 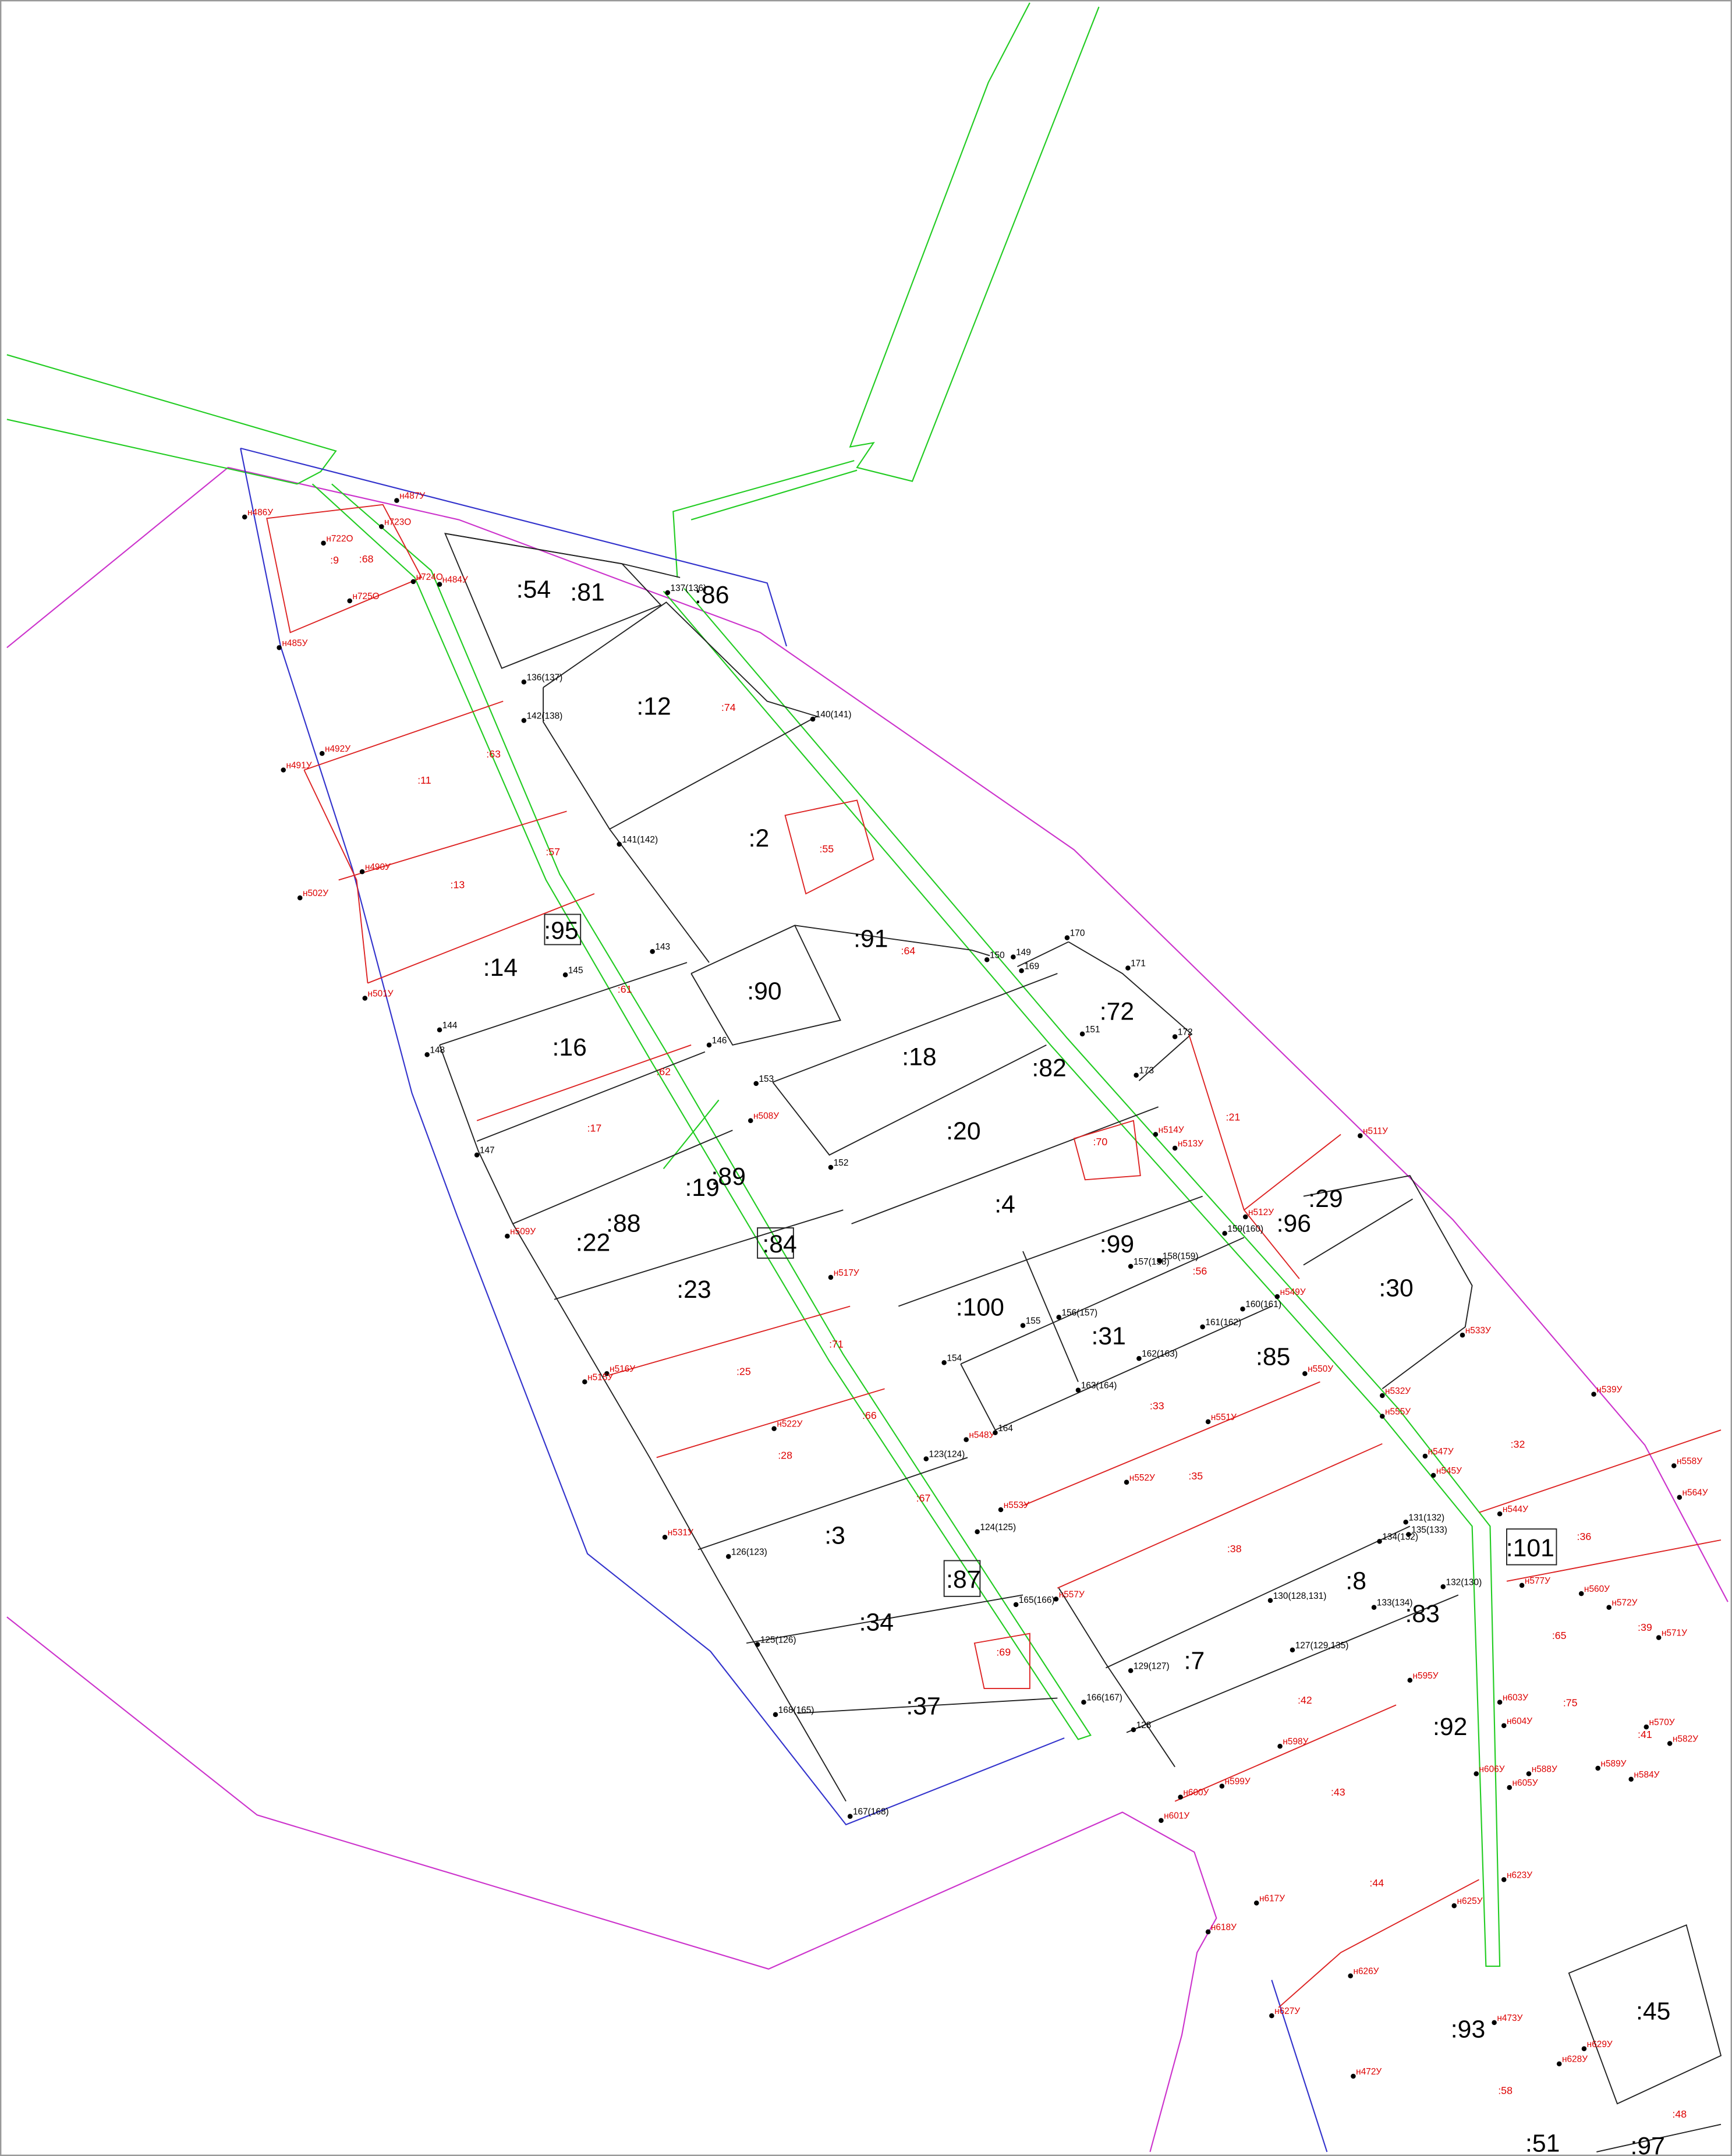 I want to click on new-point-label: н514У, so click(x=1171, y=1130).